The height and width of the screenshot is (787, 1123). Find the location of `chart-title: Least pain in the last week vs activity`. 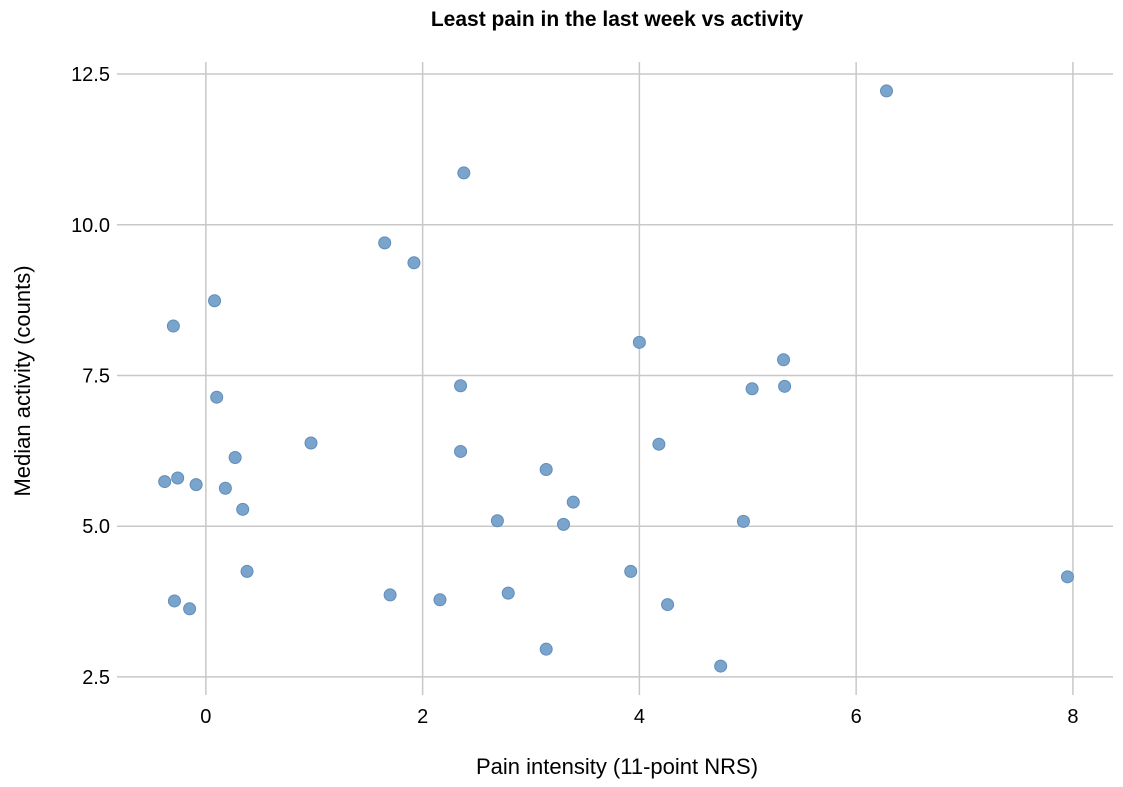

chart-title: Least pain in the last week vs activity is located at coordinates (617, 19).